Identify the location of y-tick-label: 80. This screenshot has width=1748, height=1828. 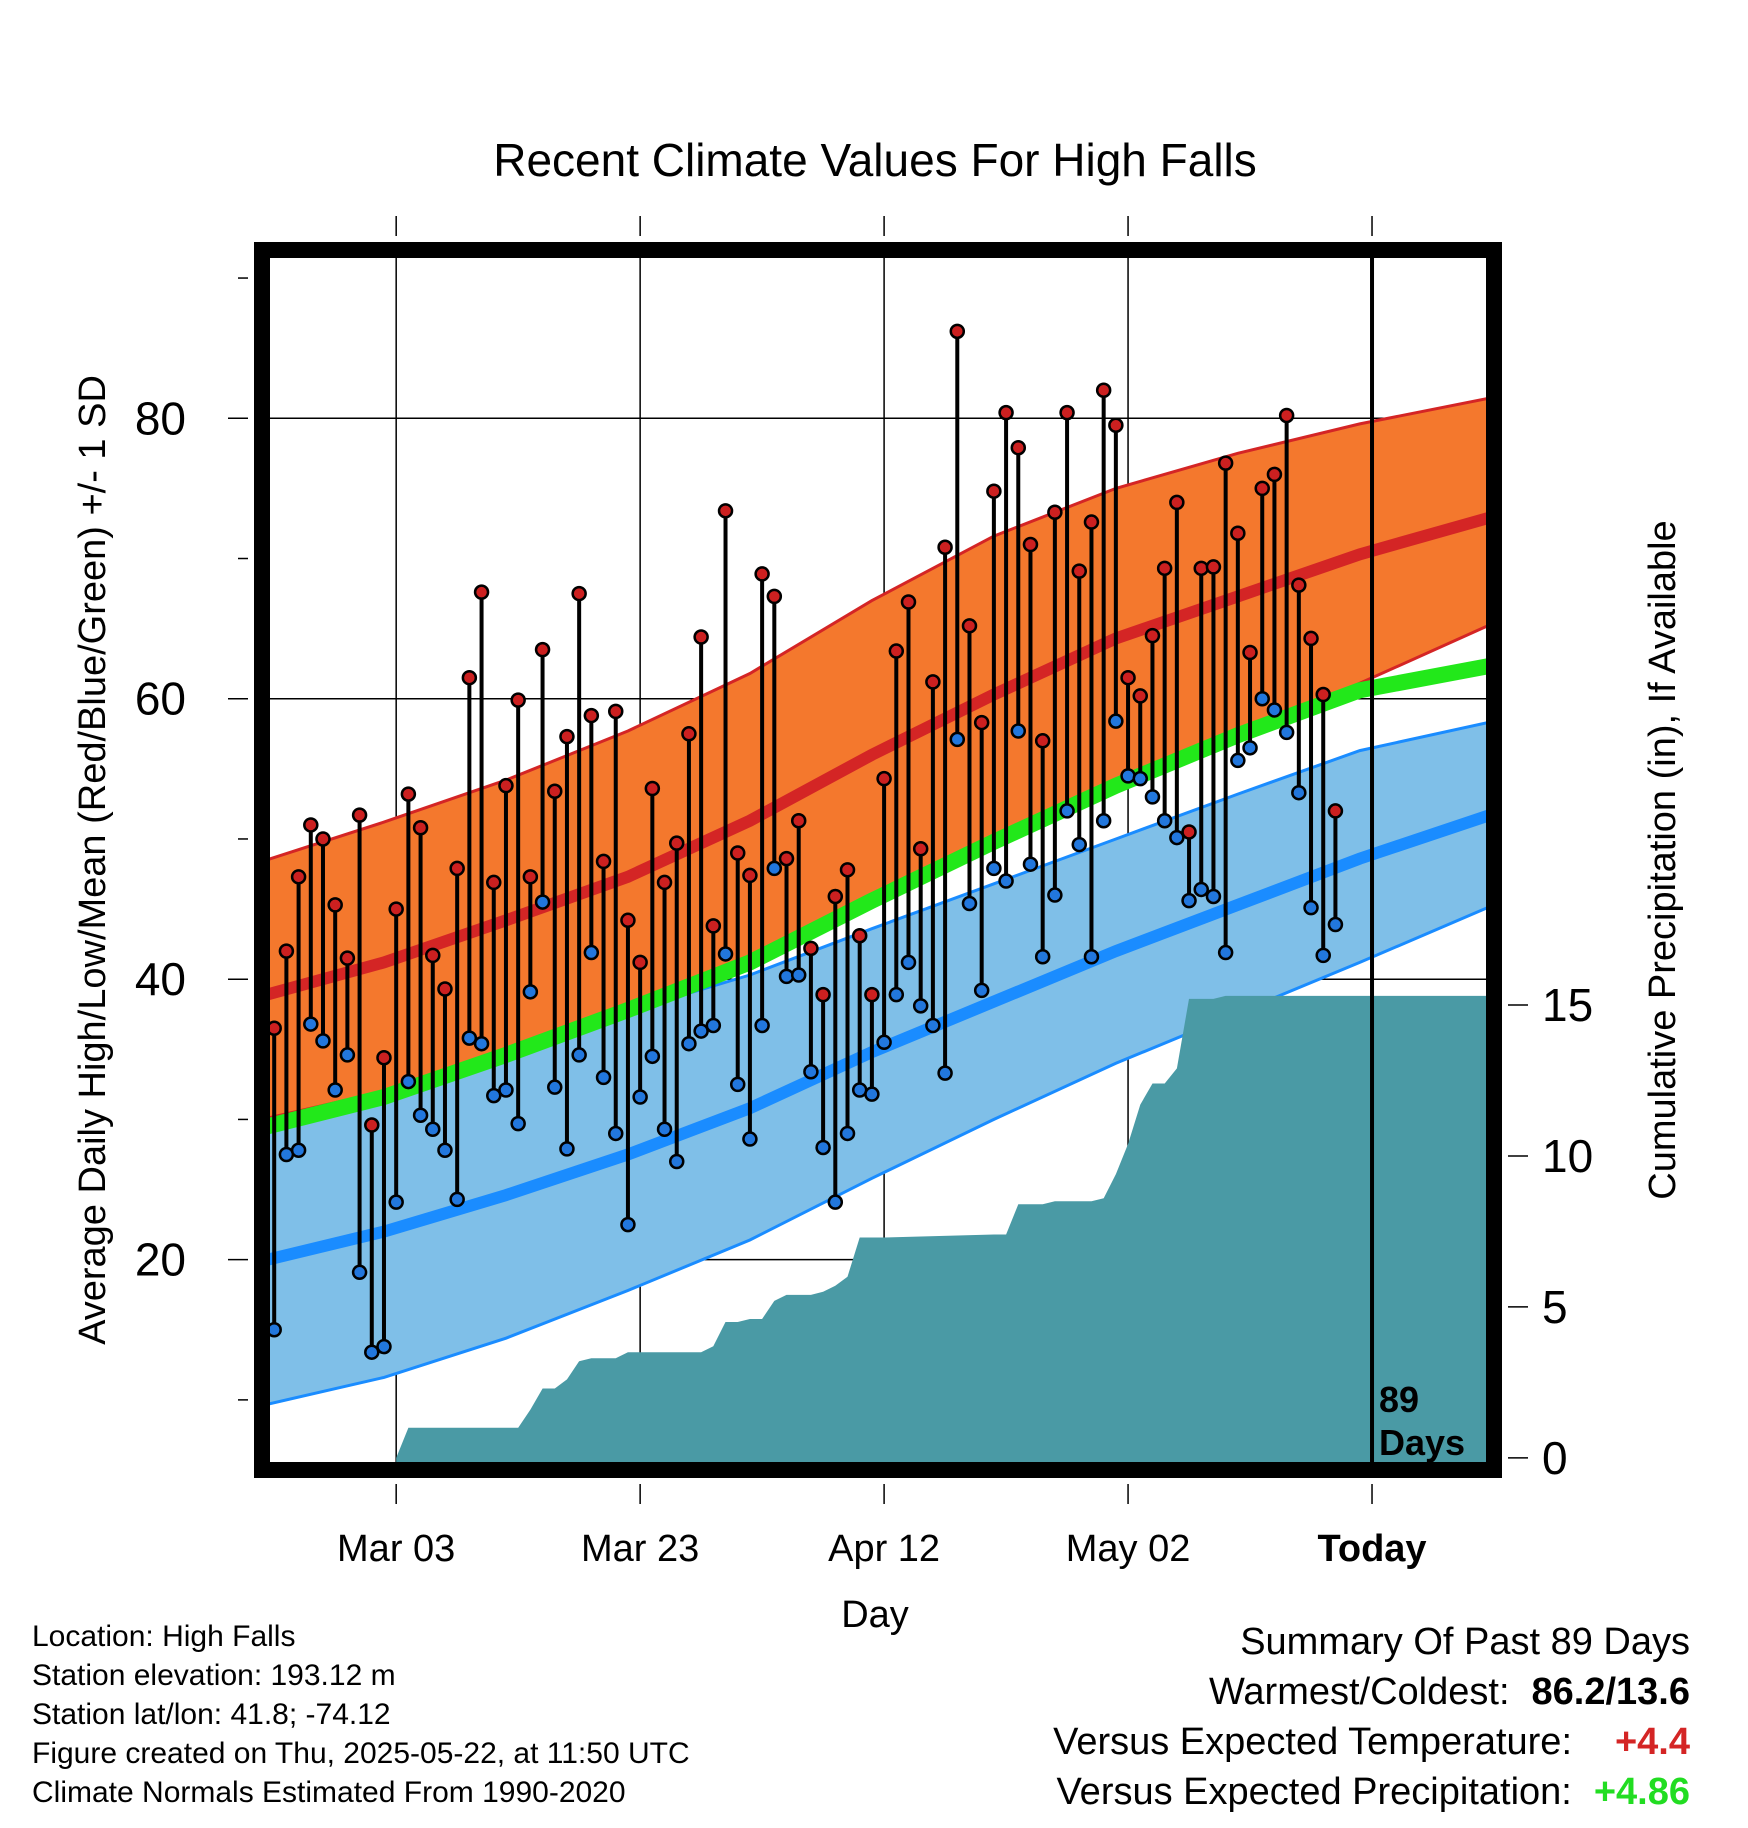
(160, 418).